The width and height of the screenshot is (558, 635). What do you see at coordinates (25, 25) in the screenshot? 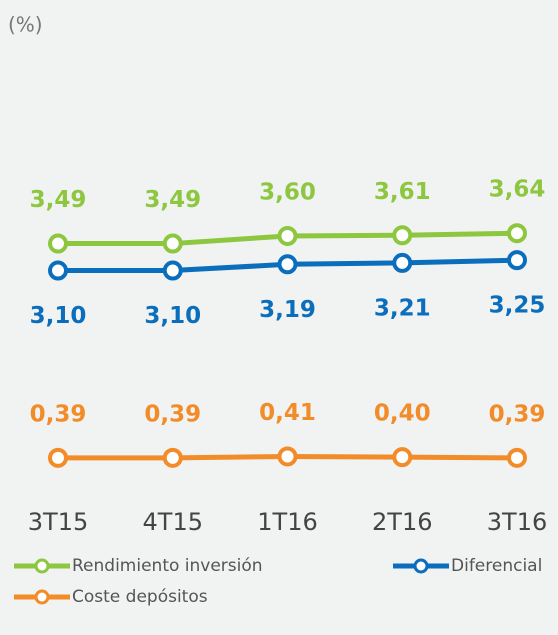
I see `unit-label: (%)` at bounding box center [25, 25].